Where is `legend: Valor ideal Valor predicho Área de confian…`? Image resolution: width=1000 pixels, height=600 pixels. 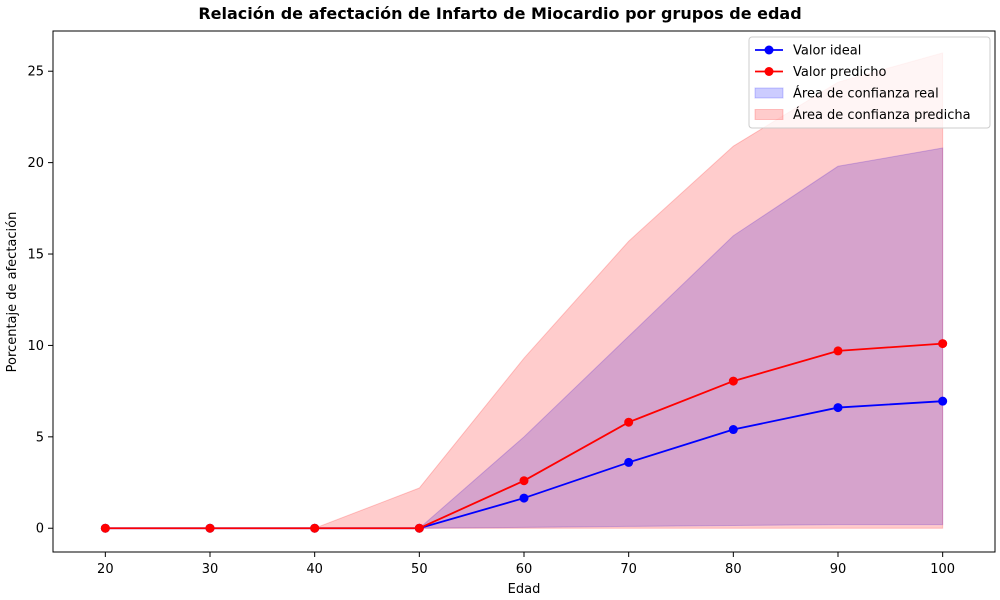 legend: Valor ideal Valor predicho Área de confian… is located at coordinates (869, 82).